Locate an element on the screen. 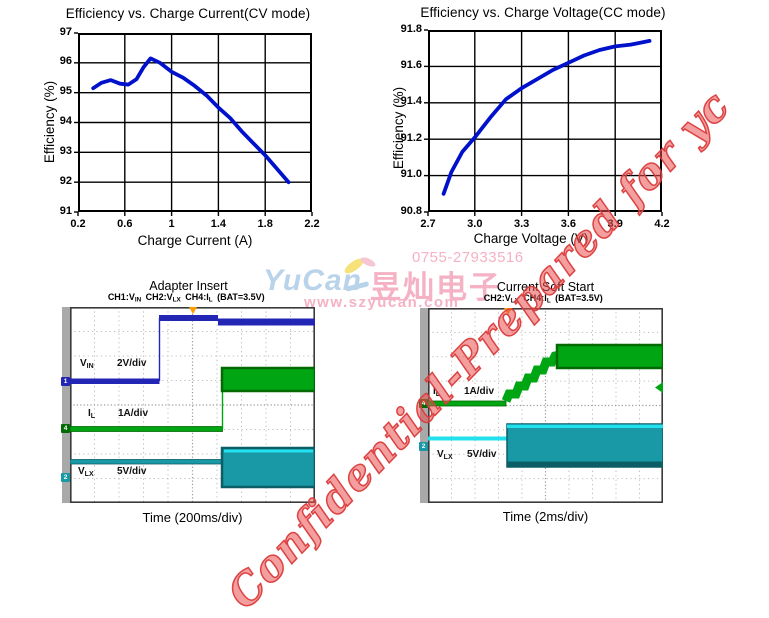 The height and width of the screenshot is (618, 769). x-tick-label: 0.6 is located at coordinates (125, 224).